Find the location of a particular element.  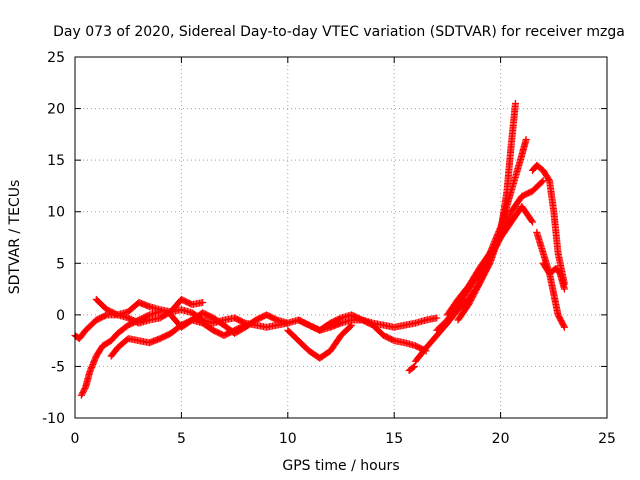

series-track-o is located at coordinates (553, 276).